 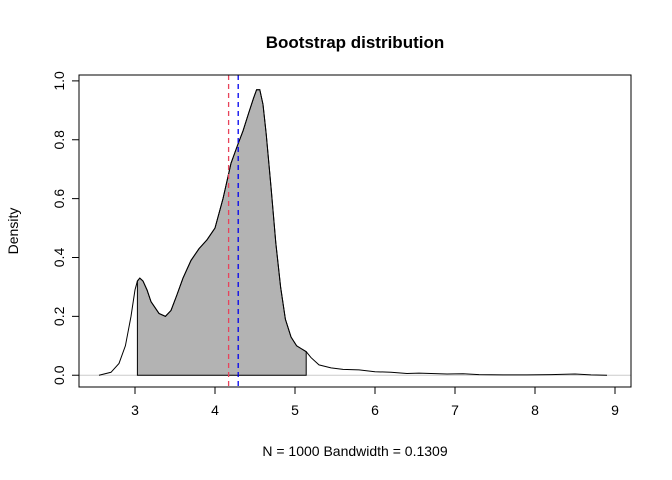 I want to click on x-tick-label: 4, so click(x=215, y=410).